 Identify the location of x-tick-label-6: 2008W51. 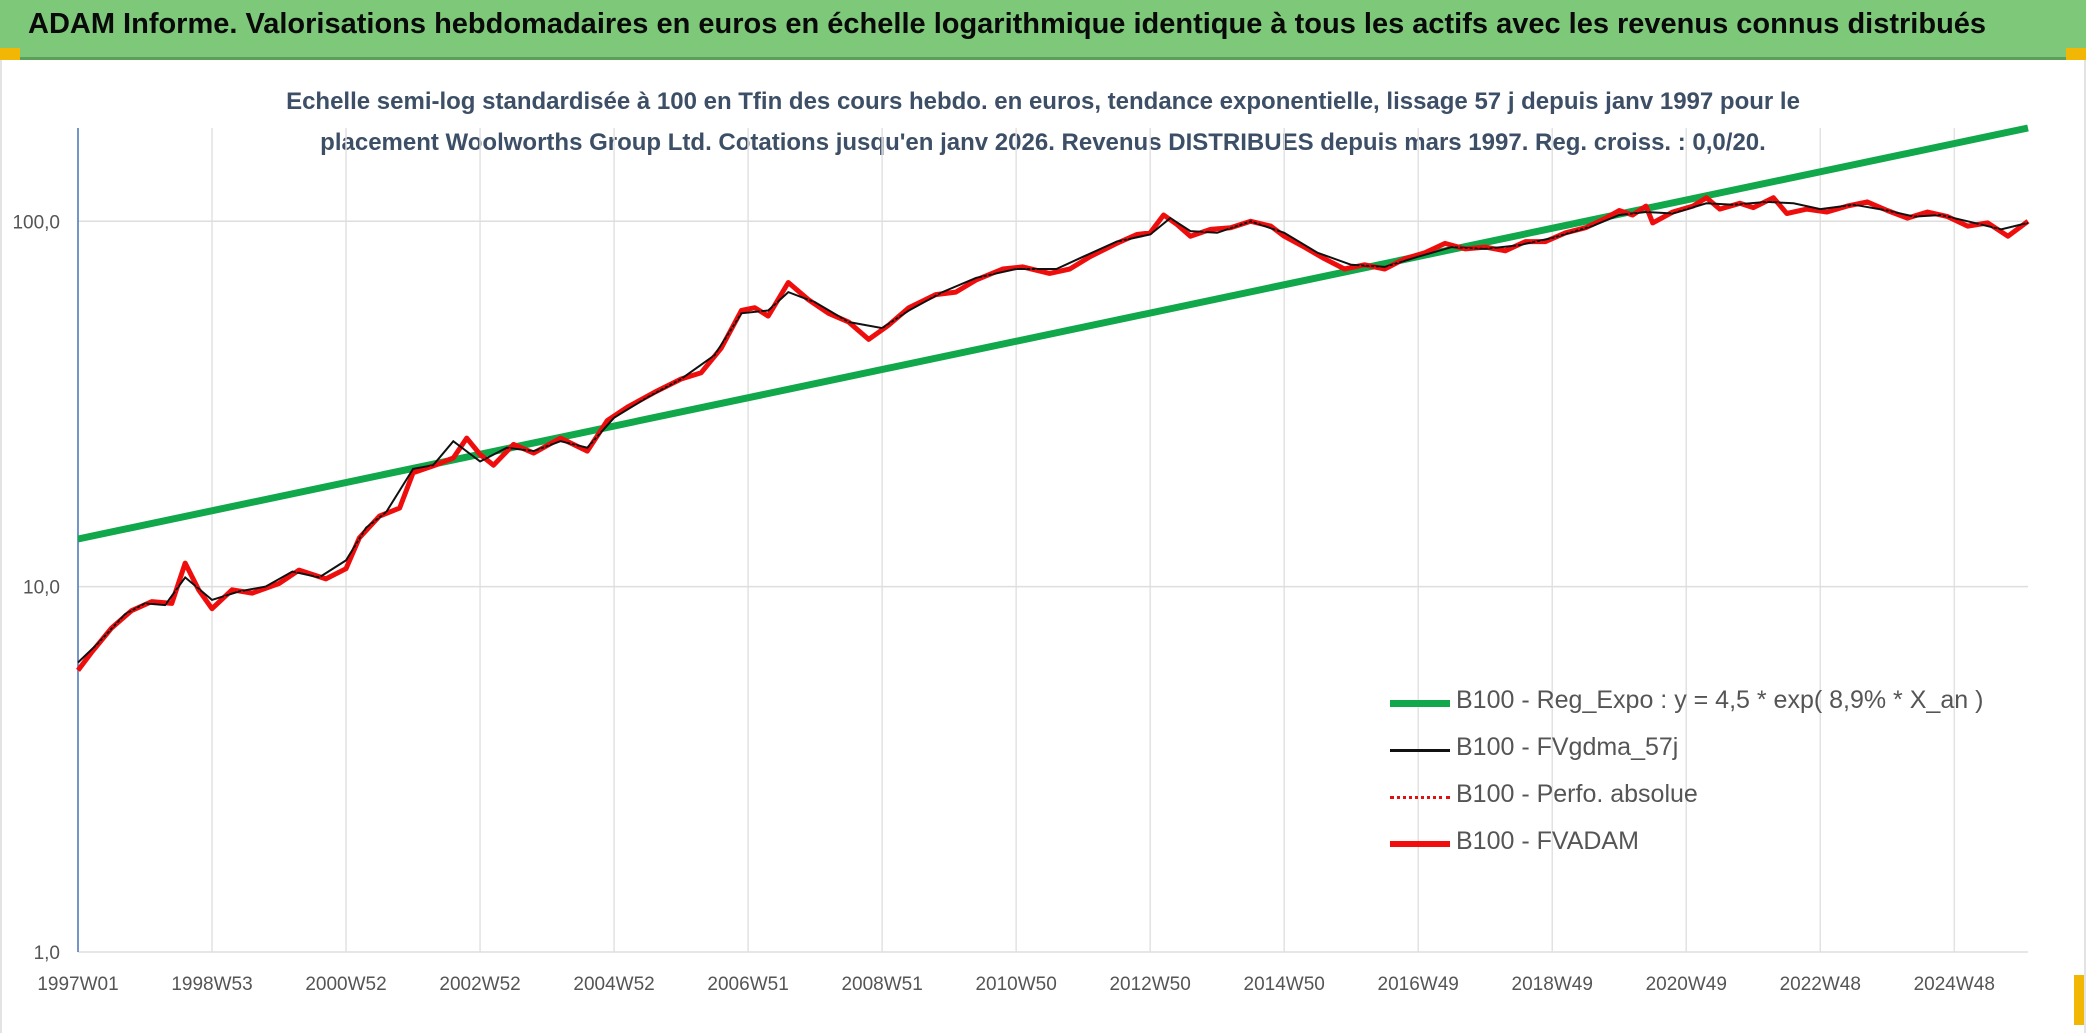
(881, 984).